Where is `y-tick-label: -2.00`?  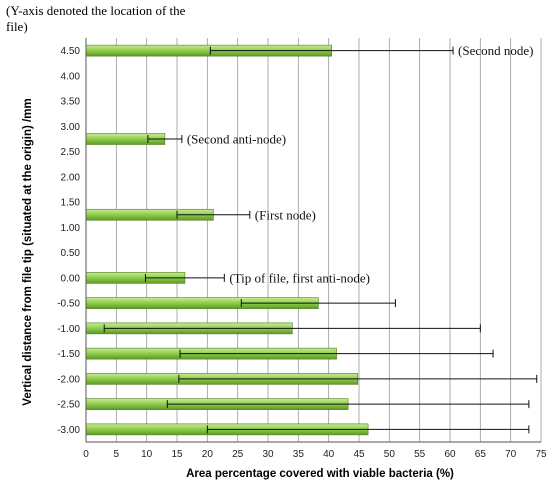 y-tick-label: -2.00 is located at coordinates (68, 379).